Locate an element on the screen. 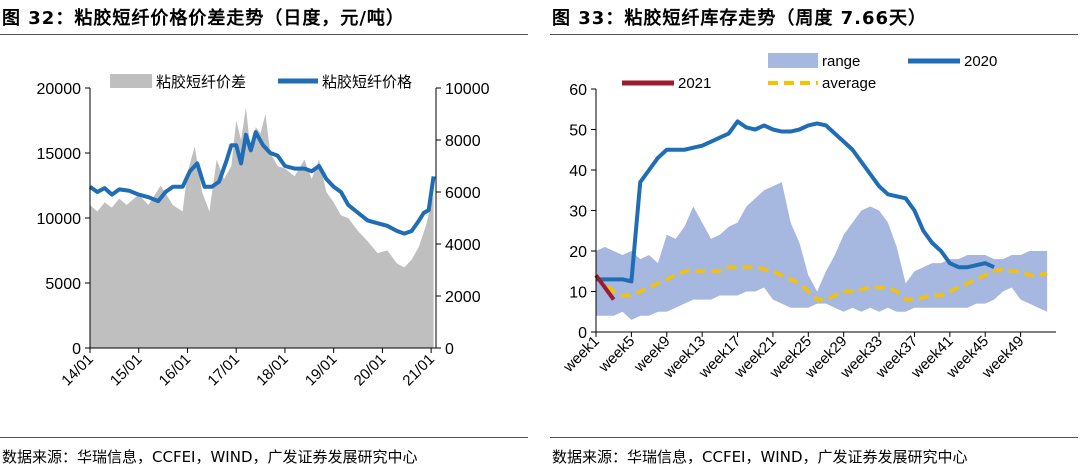 Image resolution: width=1080 pixels, height=471 pixels. right-y-tick-label: 10000 is located at coordinates (467, 89).